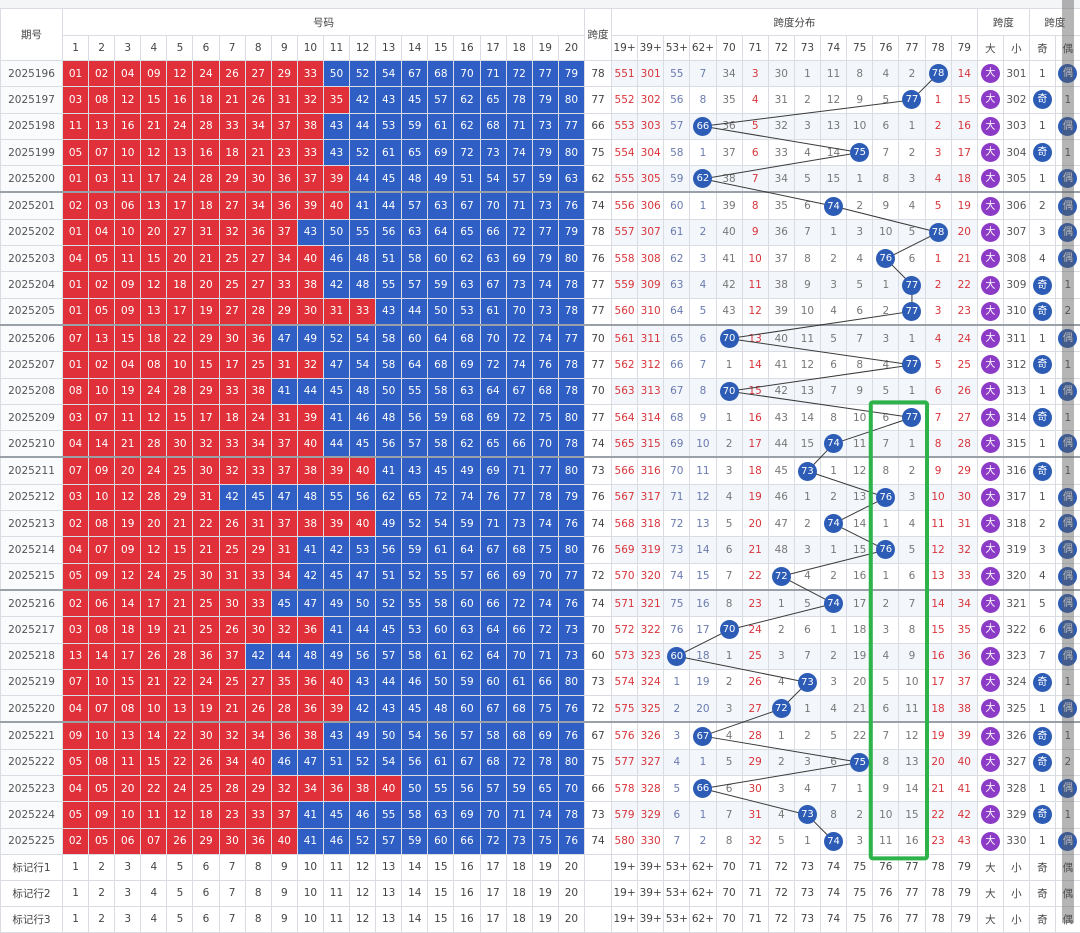  What do you see at coordinates (598, 789) in the screenshot?
I see `span-value: 66` at bounding box center [598, 789].